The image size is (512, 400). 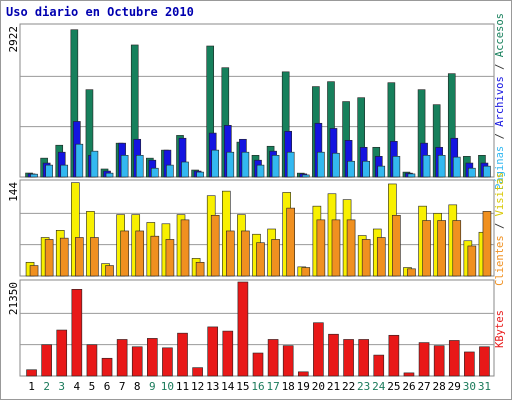 What do you see at coordinates (363, 386) in the screenshot?
I see `x-tick-label: 23` at bounding box center [363, 386].